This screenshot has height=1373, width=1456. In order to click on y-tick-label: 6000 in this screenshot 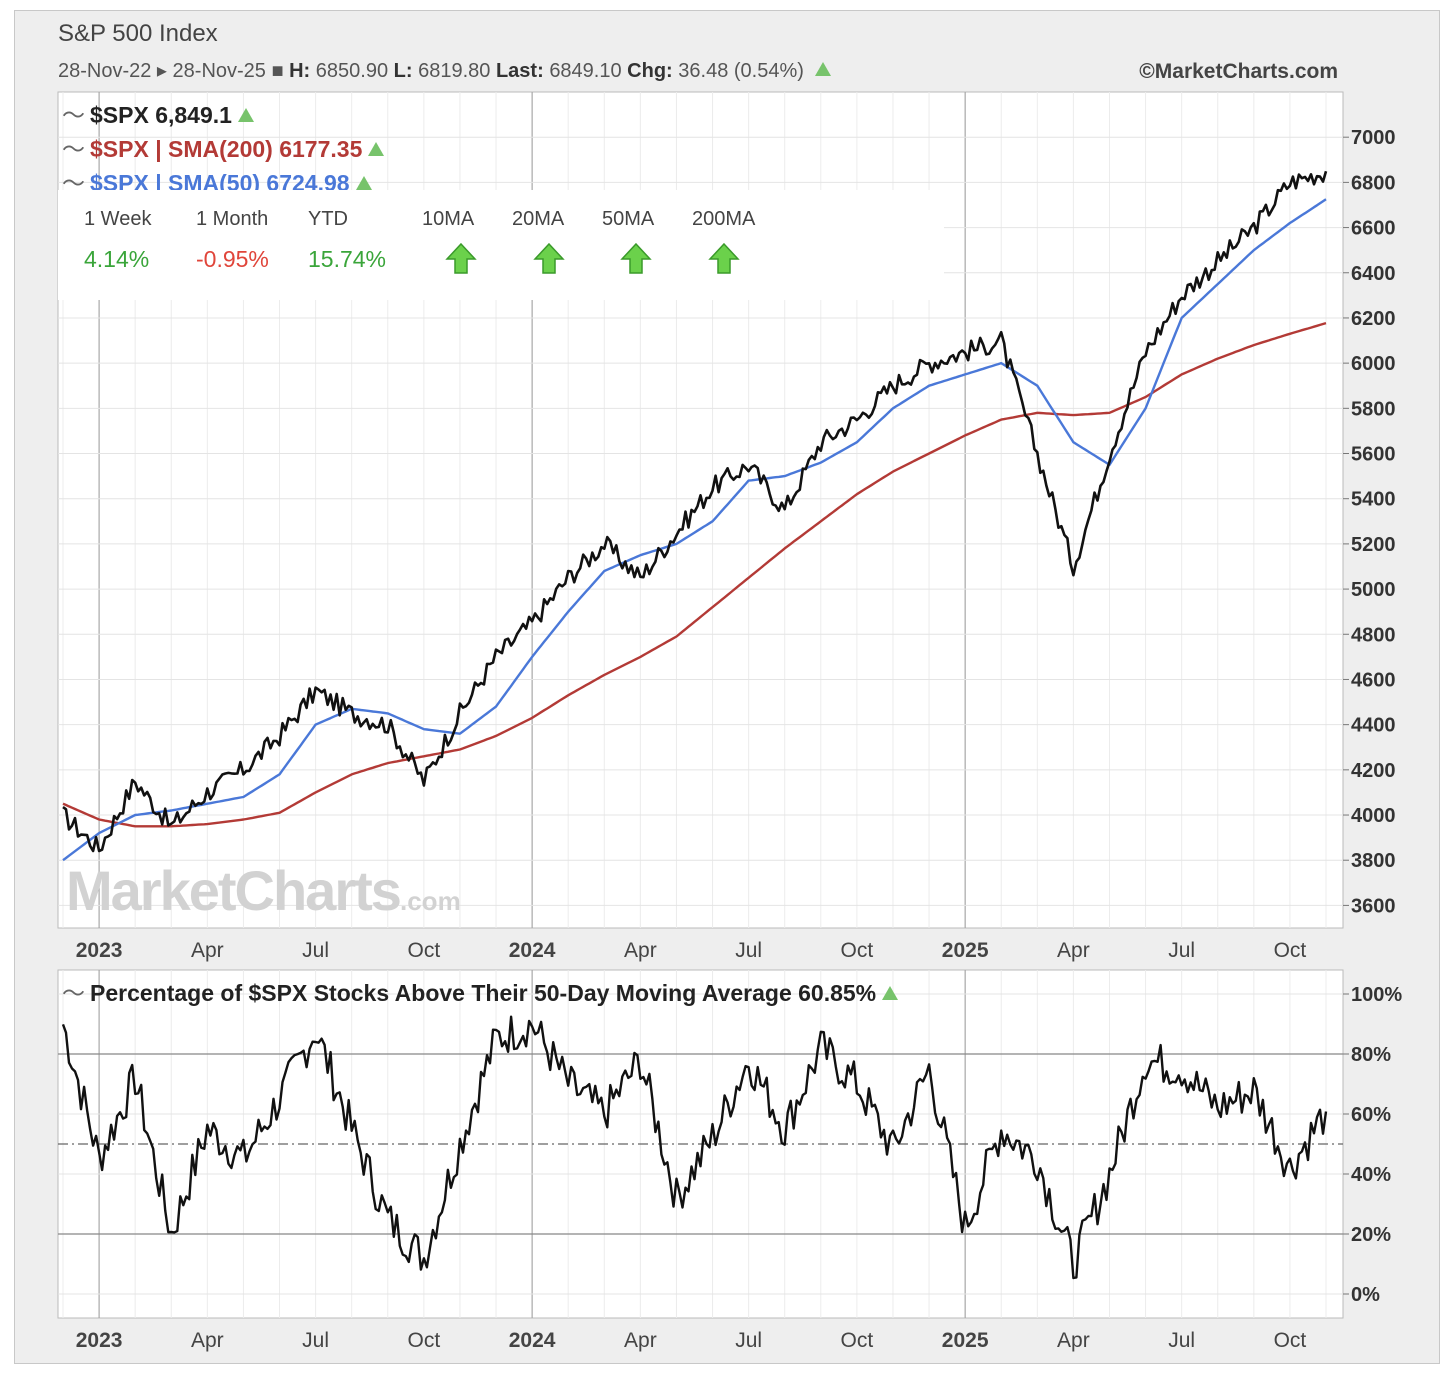, I will do `click(1373, 364)`.